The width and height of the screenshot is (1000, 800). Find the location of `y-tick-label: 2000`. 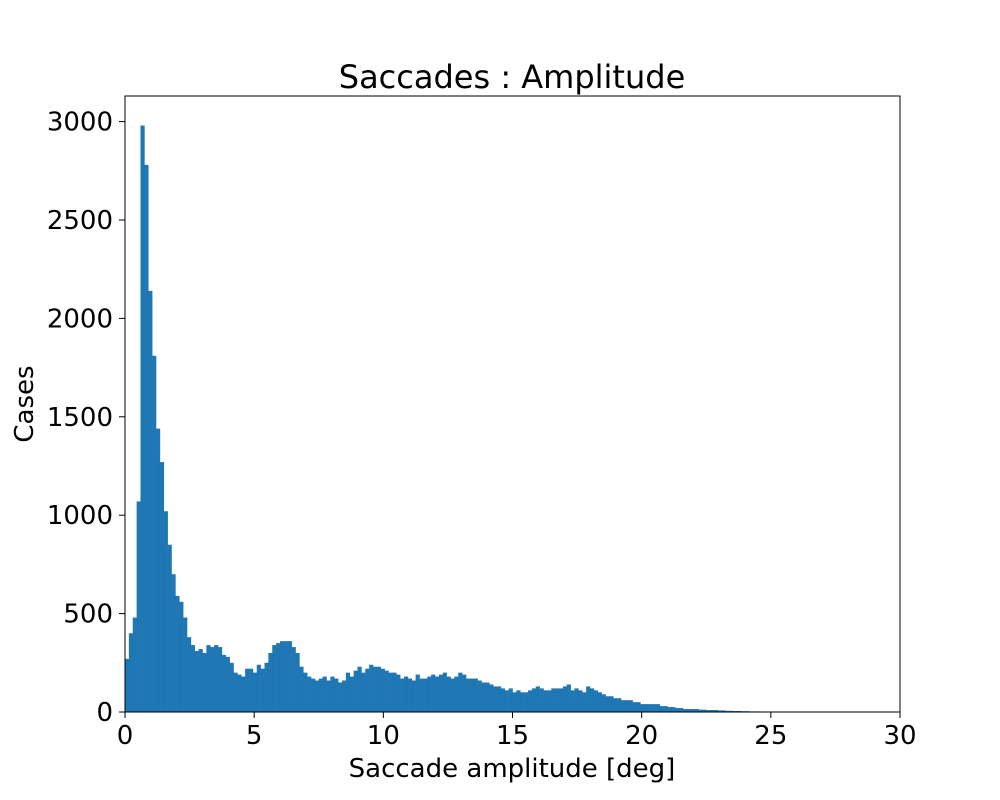

y-tick-label: 2000 is located at coordinates (80, 319).